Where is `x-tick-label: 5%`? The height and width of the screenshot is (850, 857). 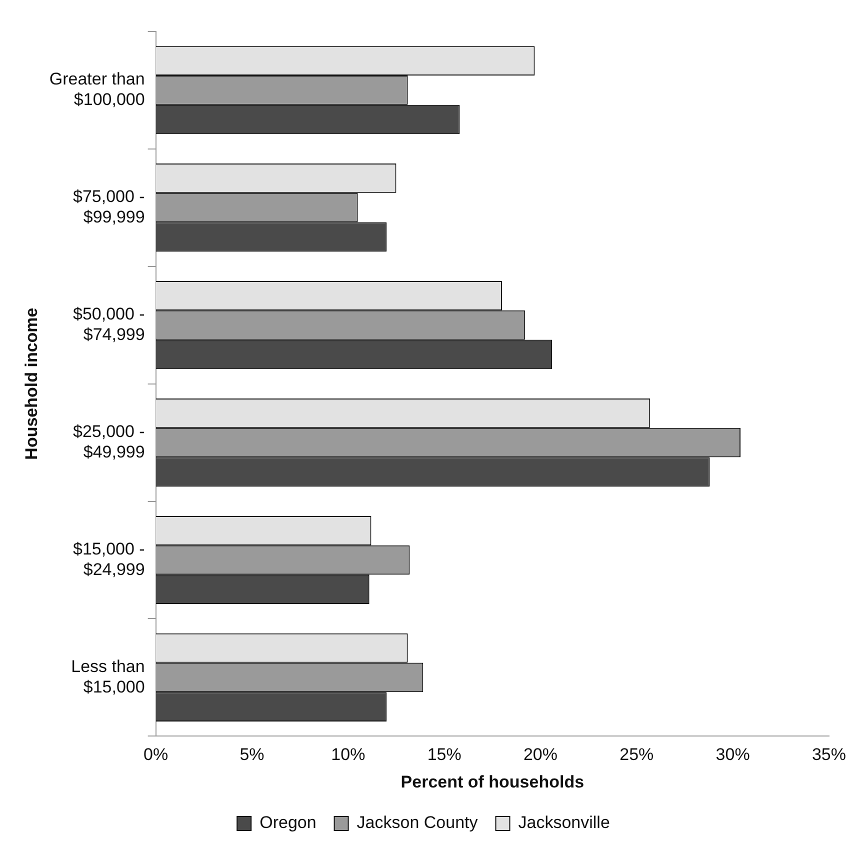
x-tick-label: 5% is located at coordinates (252, 754).